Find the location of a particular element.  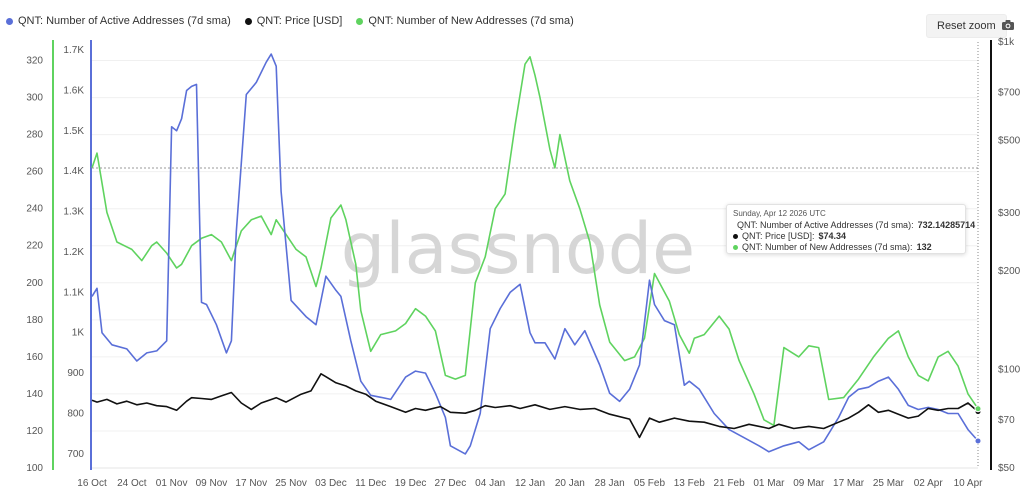

y-tick-label-active-addresses: 1.4K is located at coordinates (73, 171).